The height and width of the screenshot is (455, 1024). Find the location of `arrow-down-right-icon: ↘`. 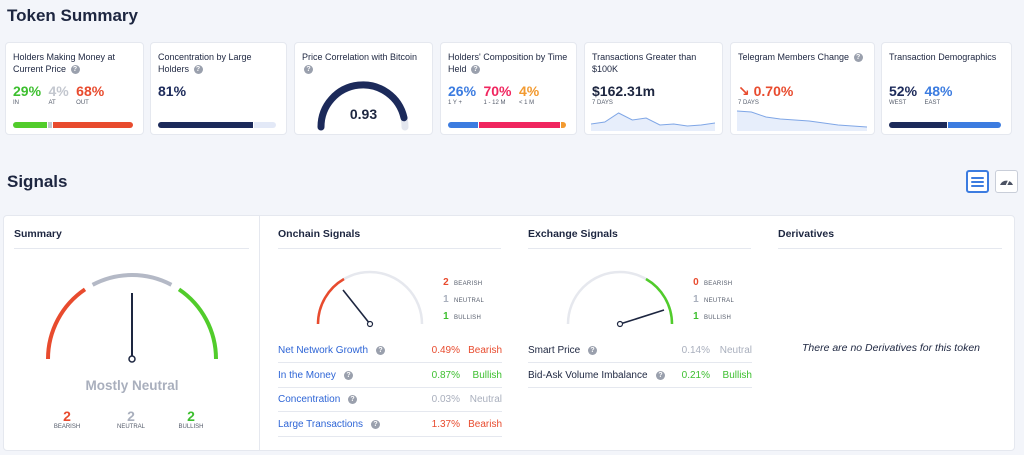

arrow-down-right-icon: ↘ is located at coordinates (744, 91).